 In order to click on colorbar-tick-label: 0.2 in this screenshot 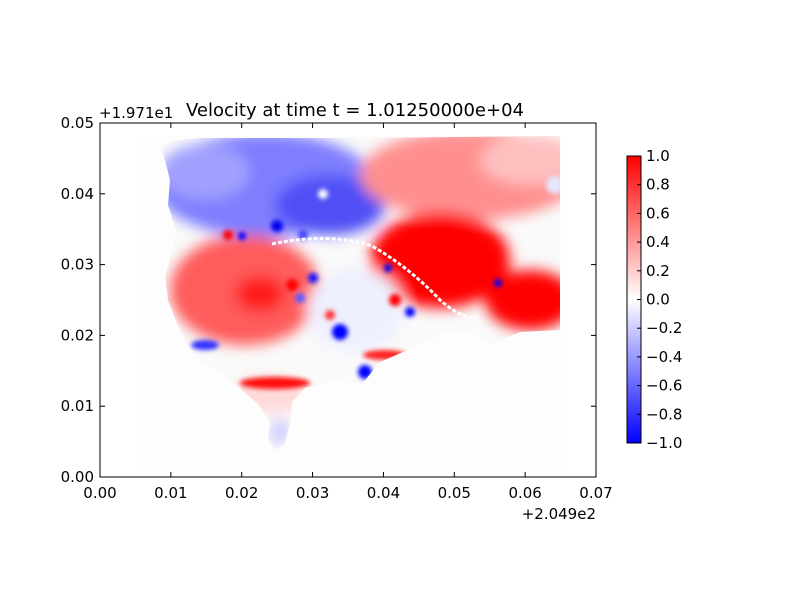, I will do `click(658, 271)`.